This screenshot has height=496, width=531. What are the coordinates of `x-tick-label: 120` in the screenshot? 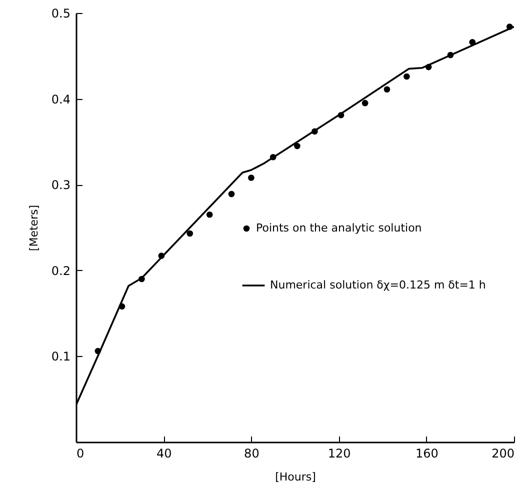 It's located at (339, 453).